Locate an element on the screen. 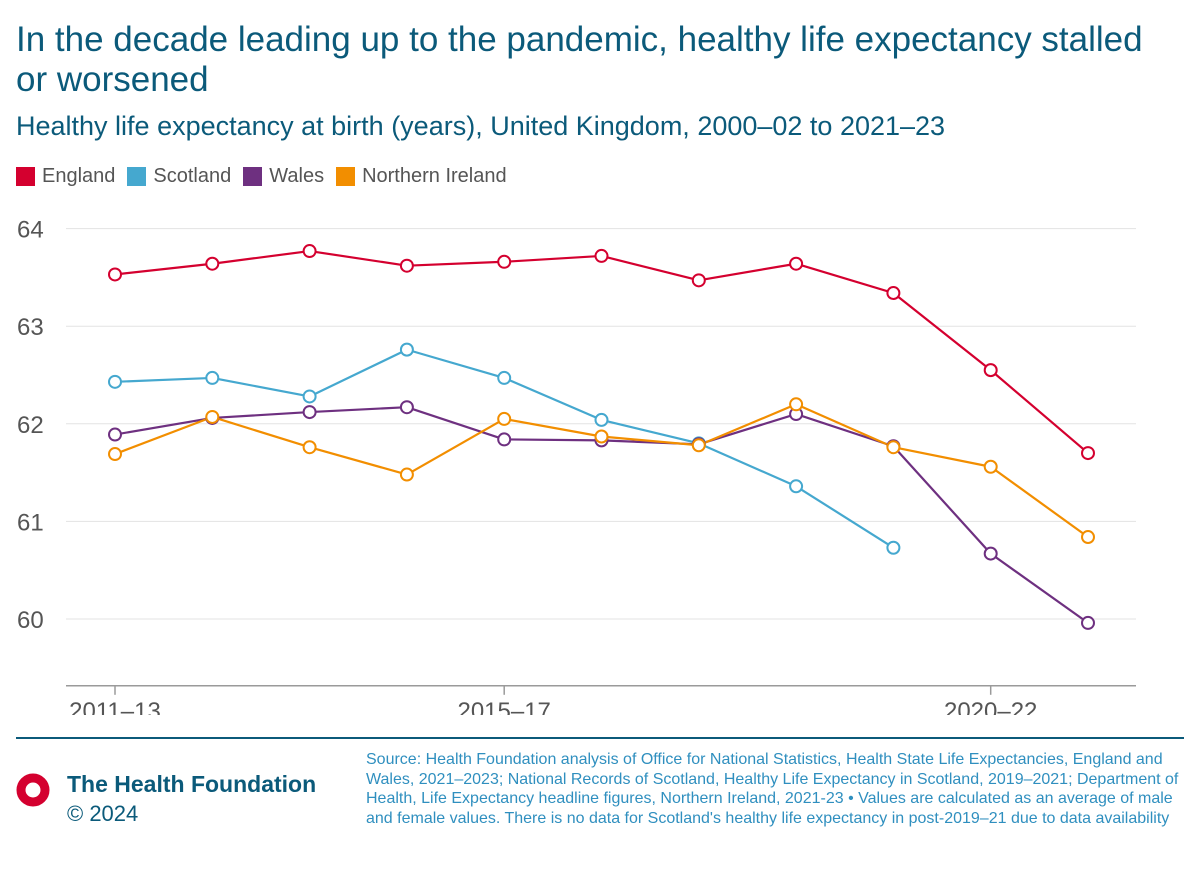  y-tick-label-64: 64 is located at coordinates (30, 230).